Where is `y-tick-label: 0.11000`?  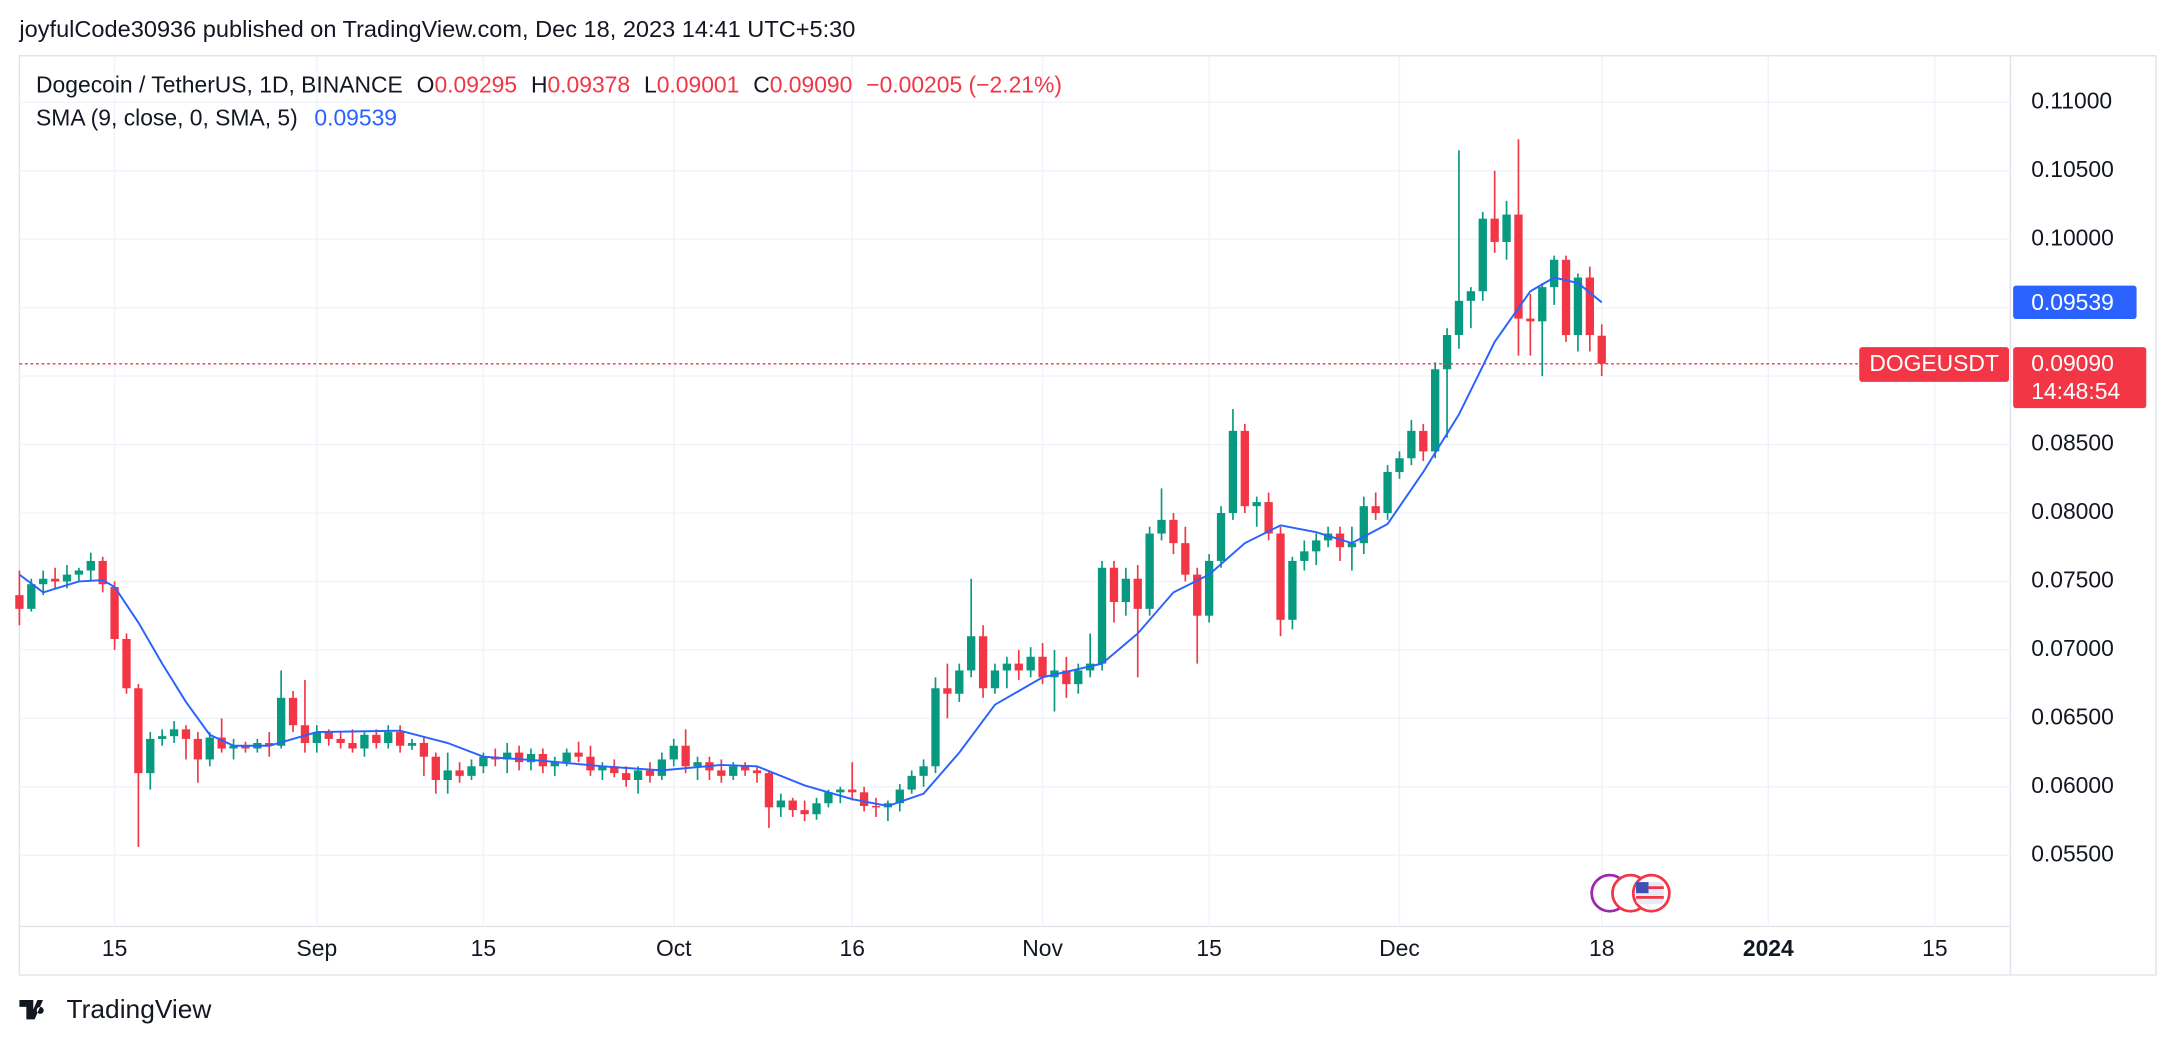
y-tick-label: 0.11000 is located at coordinates (2071, 100).